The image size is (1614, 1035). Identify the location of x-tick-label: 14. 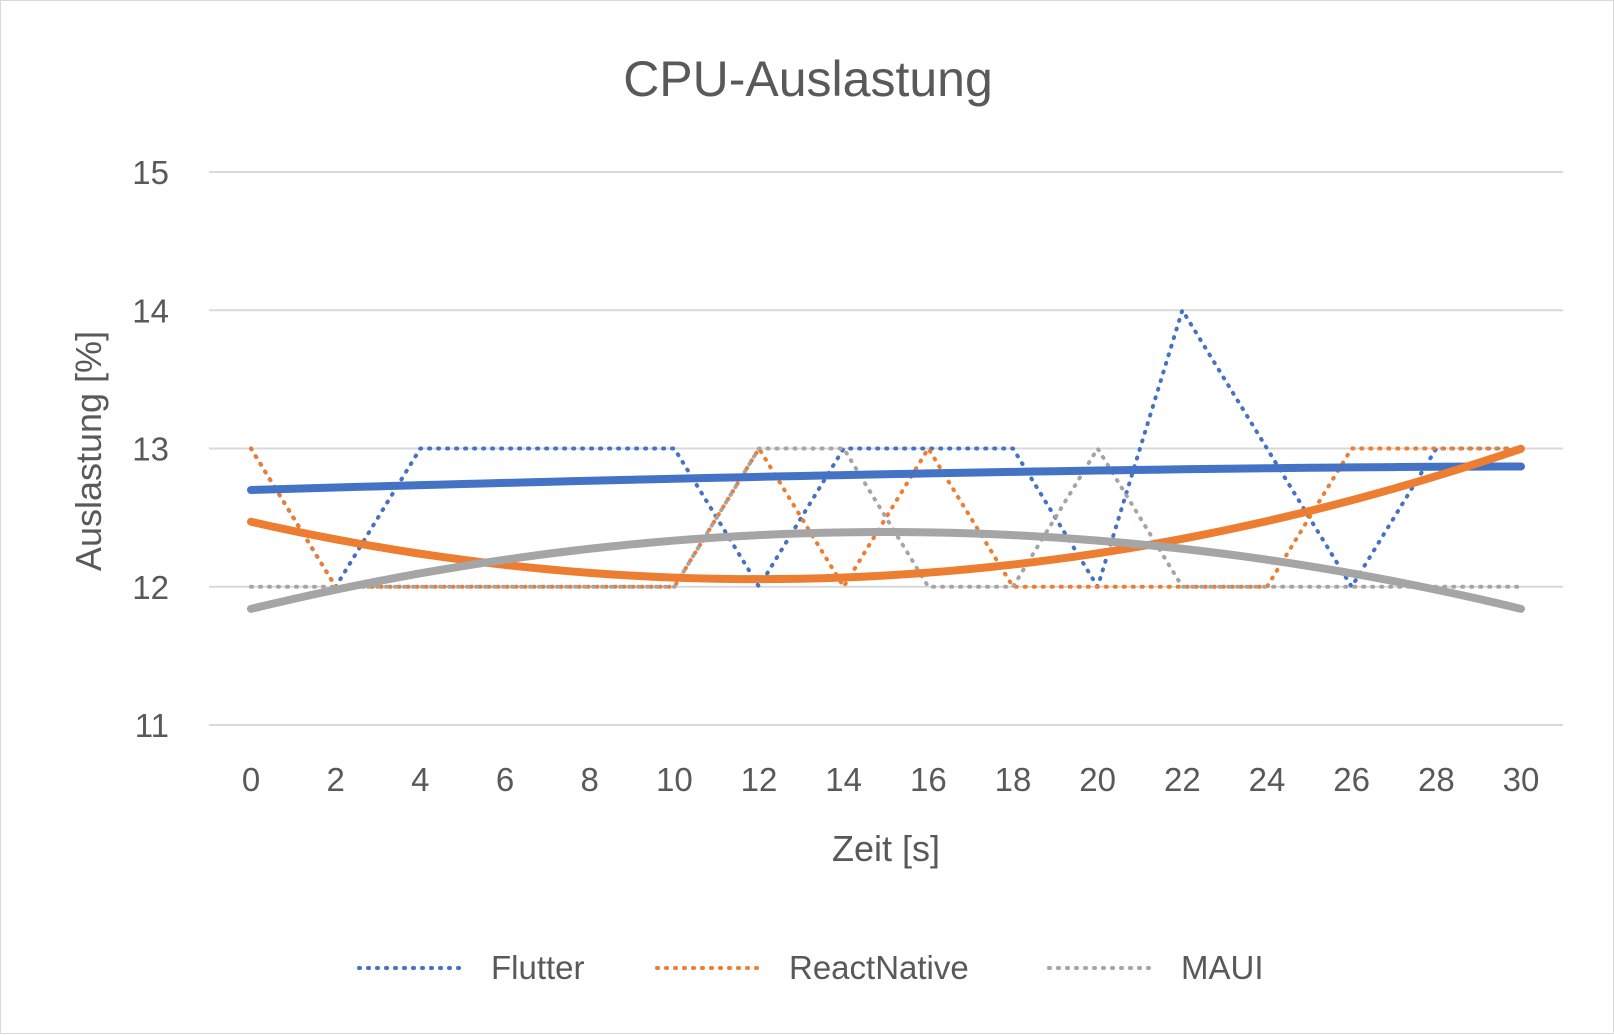
(843, 779).